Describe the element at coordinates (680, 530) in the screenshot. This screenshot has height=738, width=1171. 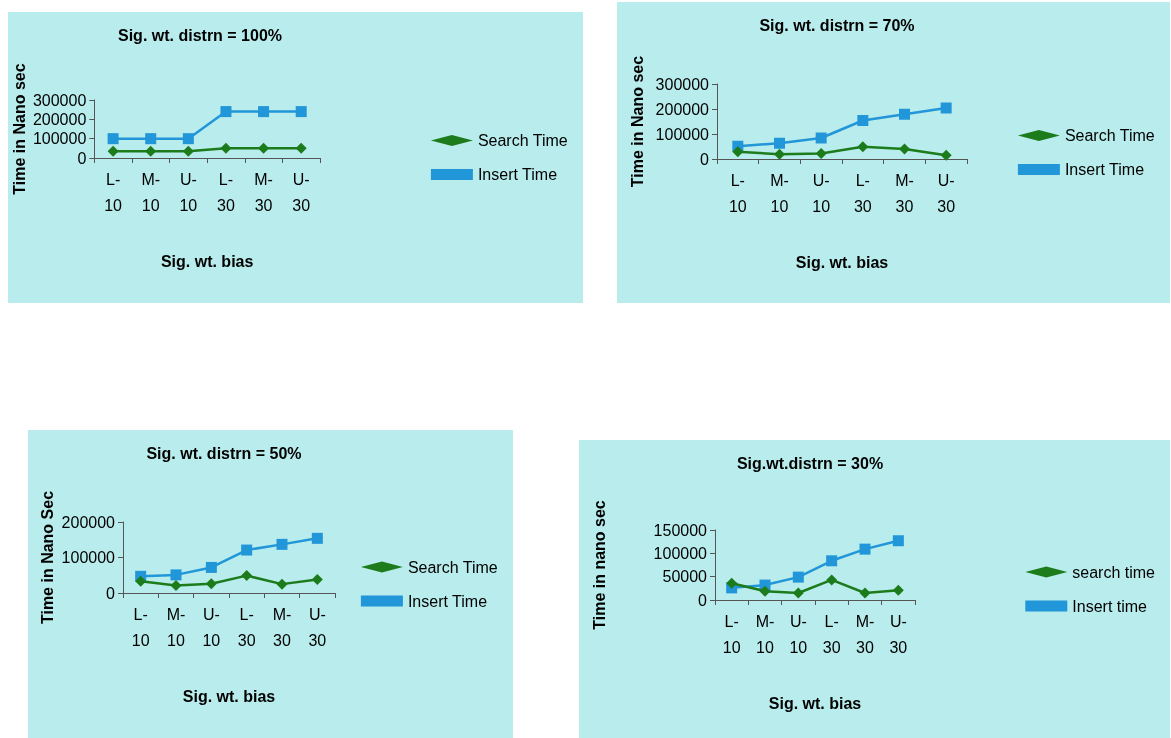
I see `y-tick-label: 150000` at that location.